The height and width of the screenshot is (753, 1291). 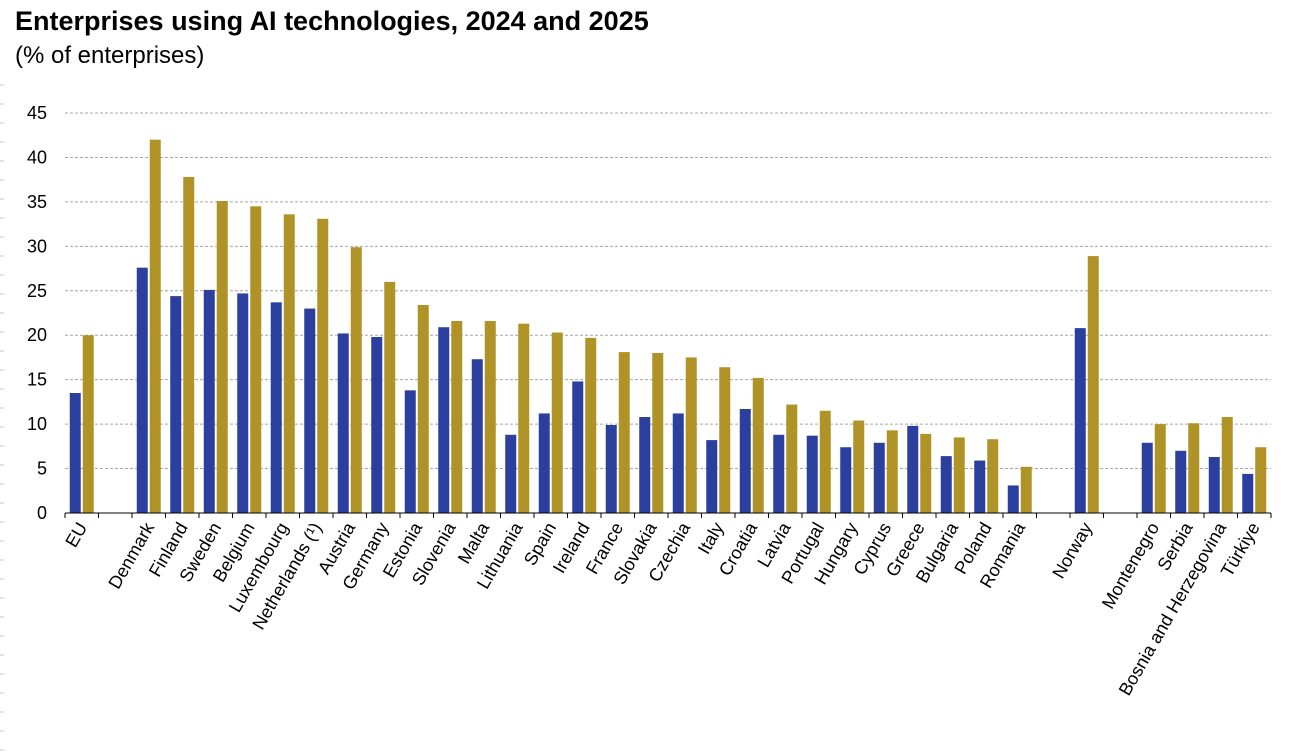 I want to click on y-tick-label-25: 25, so click(x=37, y=291).